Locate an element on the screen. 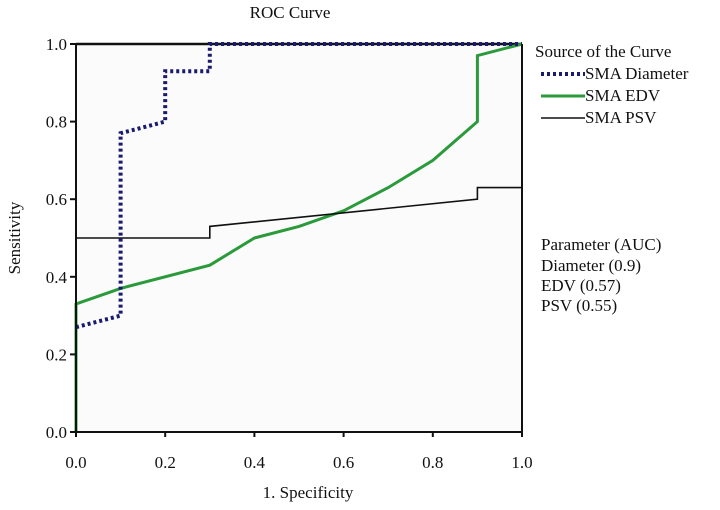 The width and height of the screenshot is (720, 510). legend-title: Source of the Curve is located at coordinates (603, 51).